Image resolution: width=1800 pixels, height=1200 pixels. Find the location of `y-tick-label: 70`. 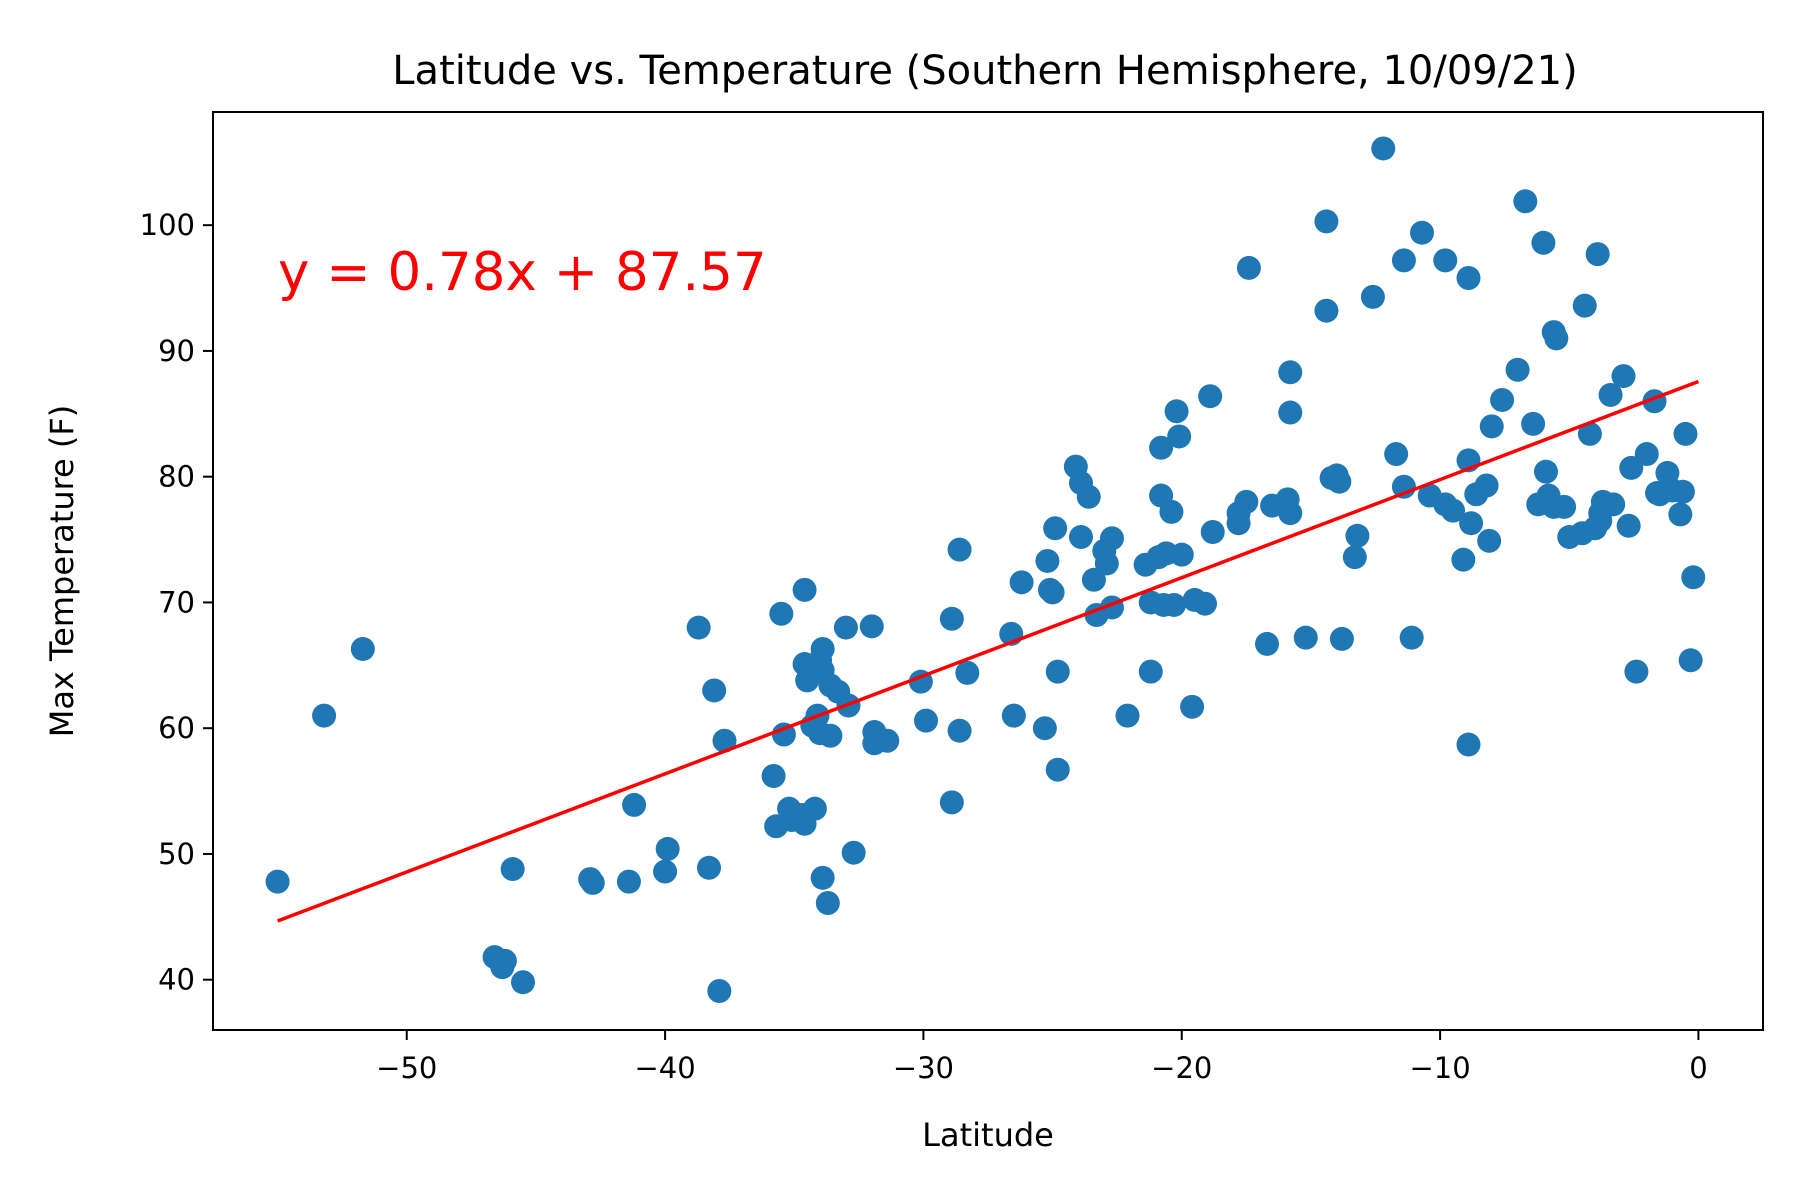

y-tick-label: 70 is located at coordinates (176, 602).